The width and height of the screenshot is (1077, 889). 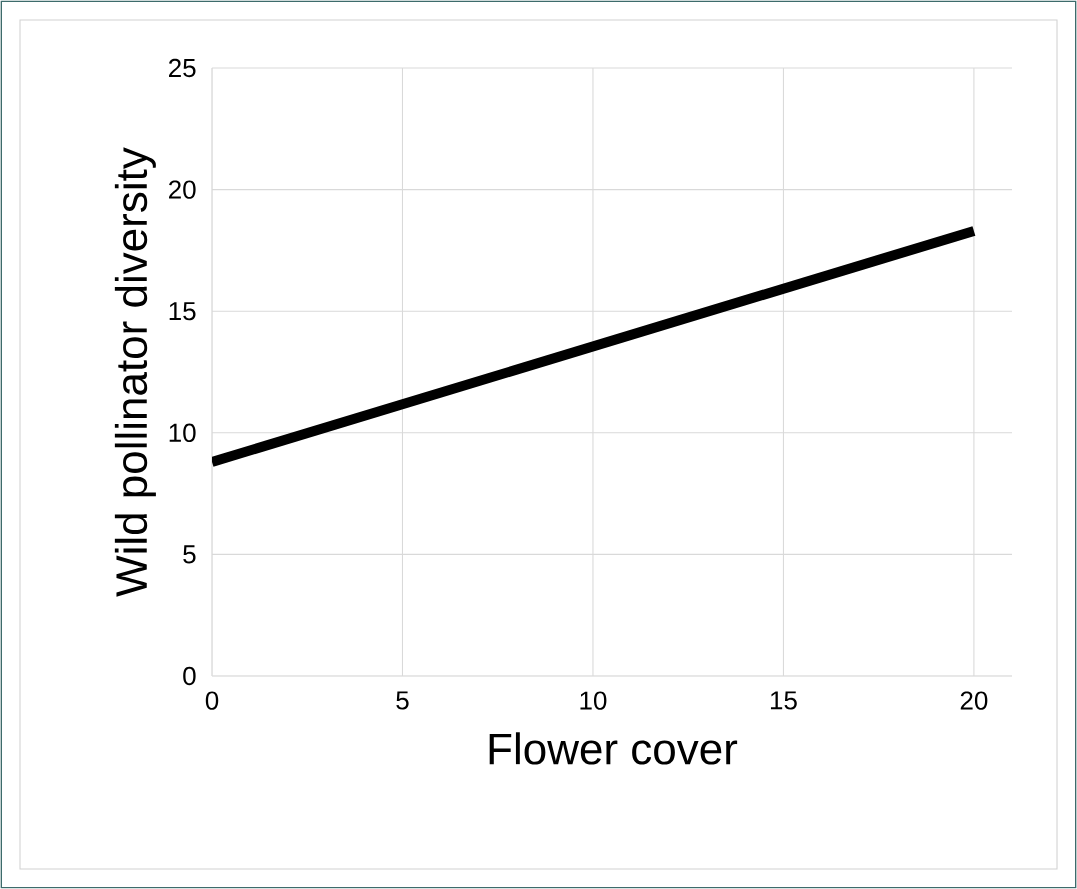 I want to click on y-axis-title: Wild pollinator diversity, so click(x=135, y=372).